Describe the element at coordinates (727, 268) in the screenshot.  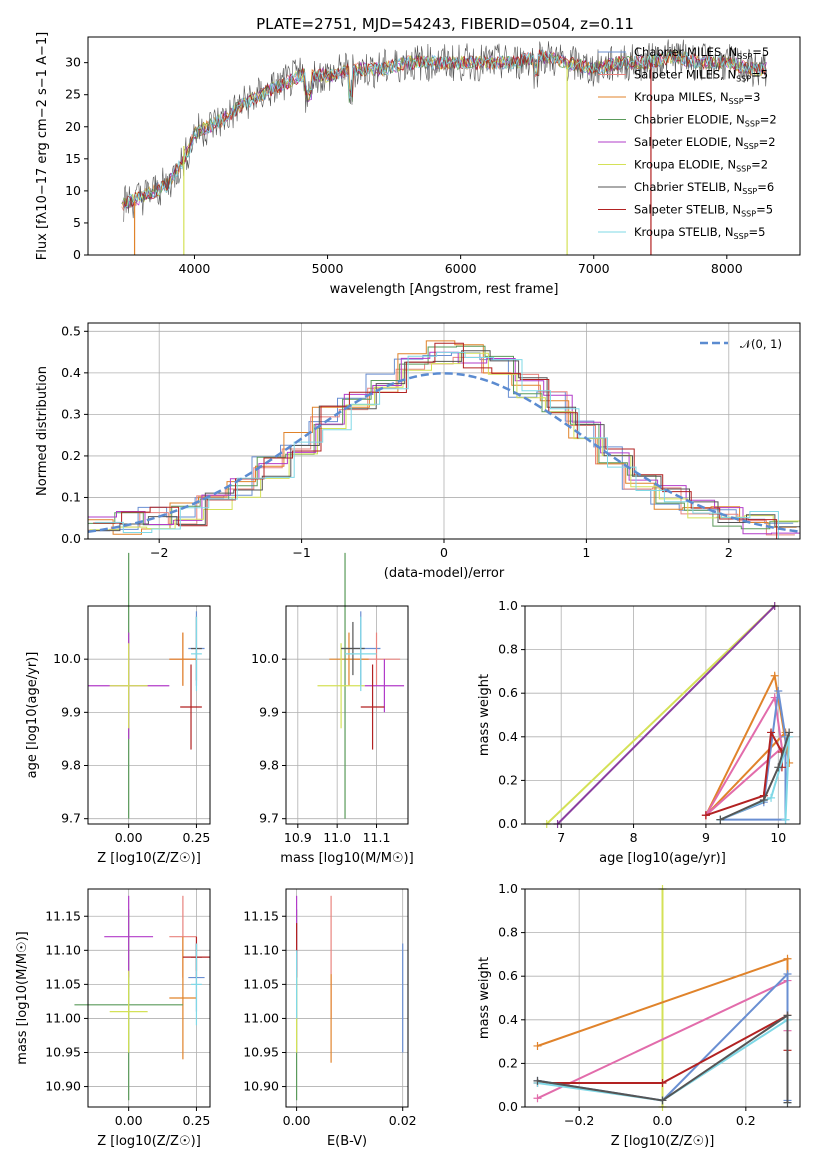
I see `x-tick-label: 8000` at that location.